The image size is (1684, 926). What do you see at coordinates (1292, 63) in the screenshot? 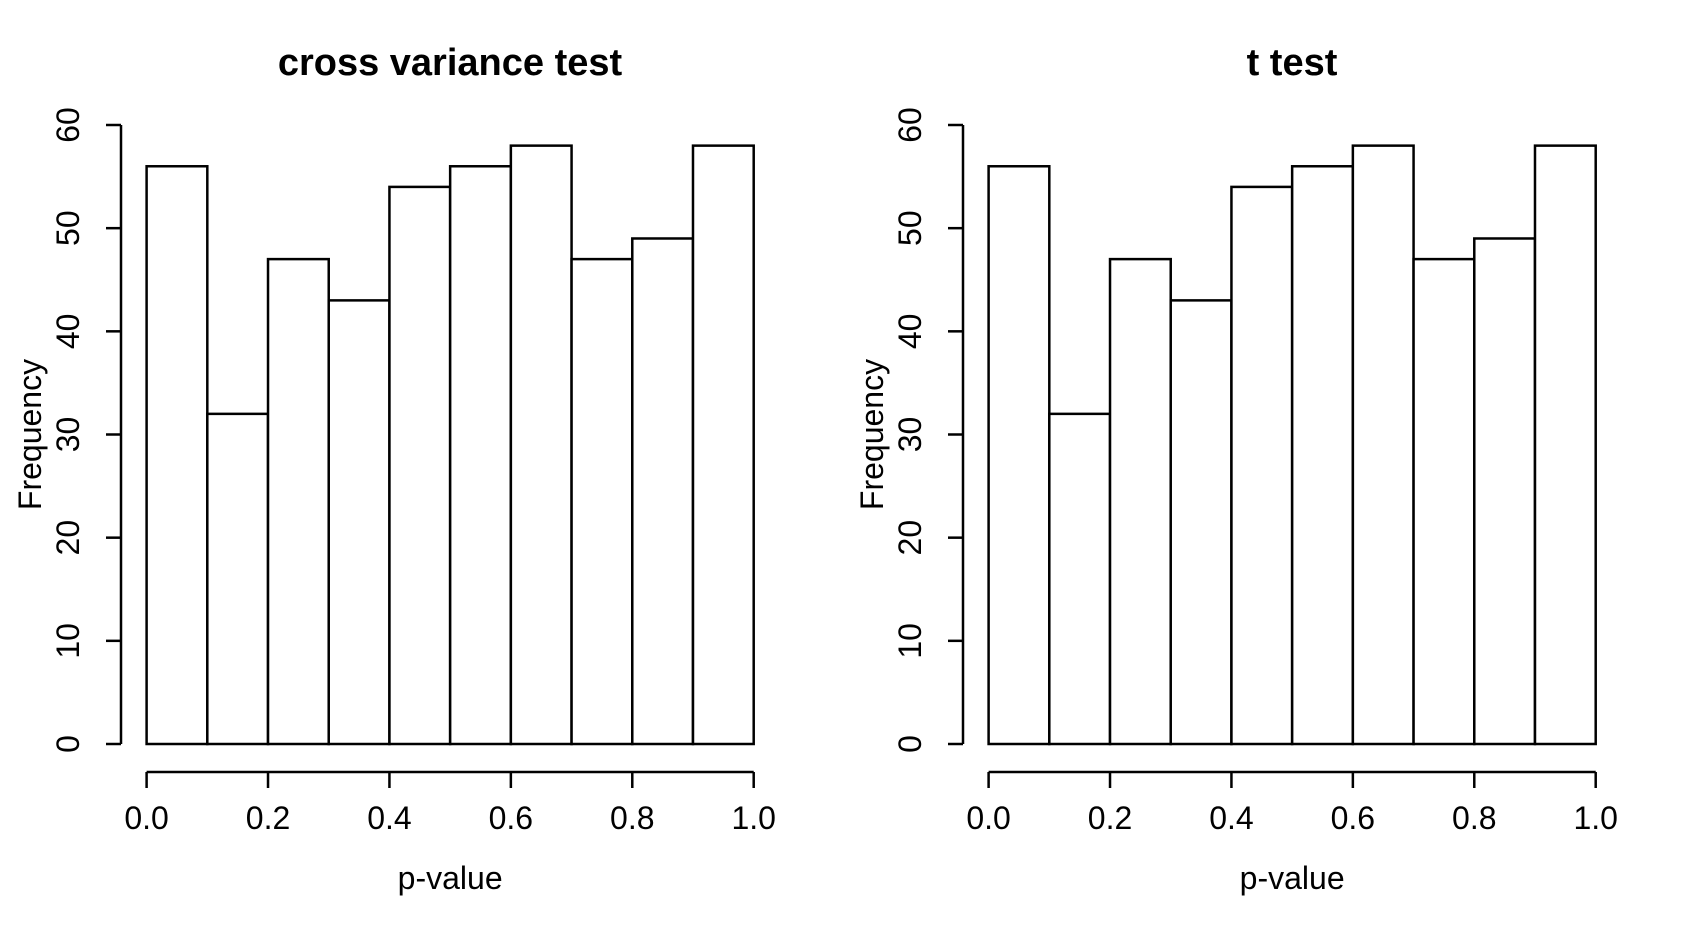
I see `chart-title: t test` at bounding box center [1292, 63].